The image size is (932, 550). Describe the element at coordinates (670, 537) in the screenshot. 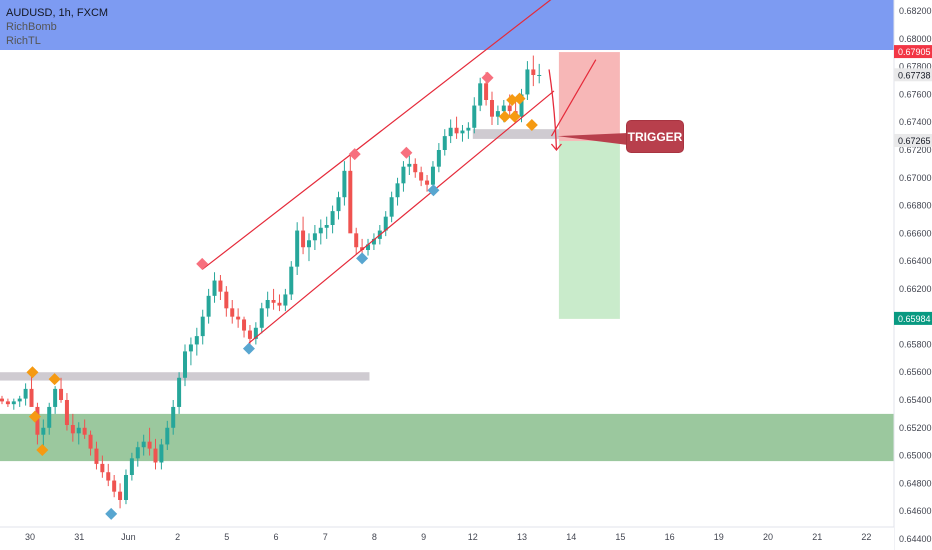

I see `x-tick-label: 16` at that location.